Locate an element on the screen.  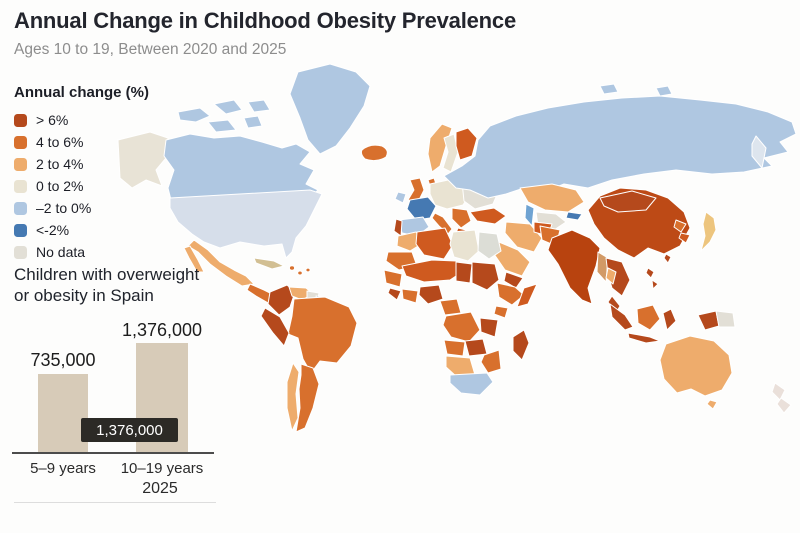
map-region-mongolia is located at coordinates (628, 201).